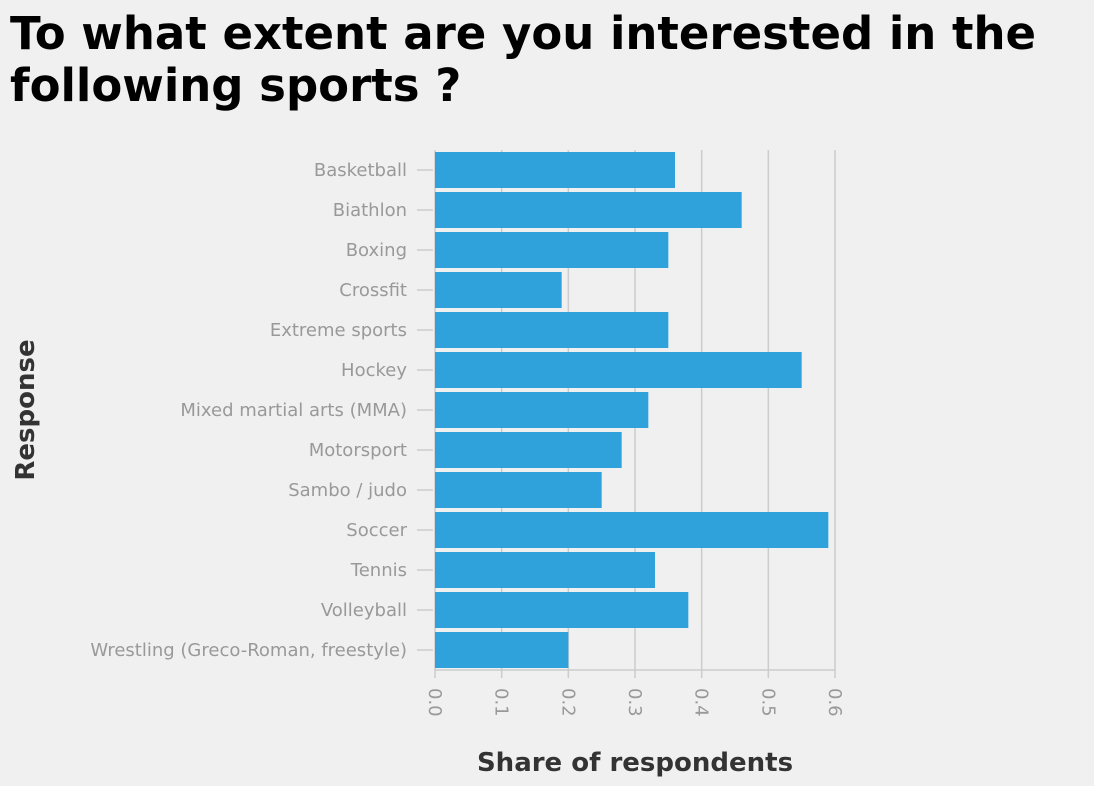  What do you see at coordinates (347, 490) in the screenshot?
I see `y-tick-label: Sambo / judo` at bounding box center [347, 490].